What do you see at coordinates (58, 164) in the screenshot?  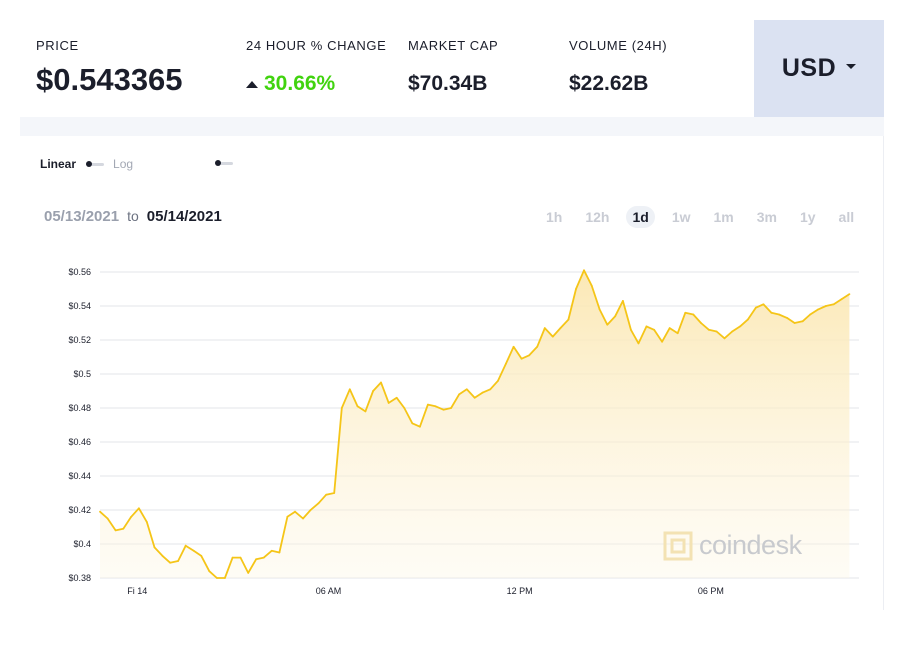 I see `scale-linear-option: Linear` at bounding box center [58, 164].